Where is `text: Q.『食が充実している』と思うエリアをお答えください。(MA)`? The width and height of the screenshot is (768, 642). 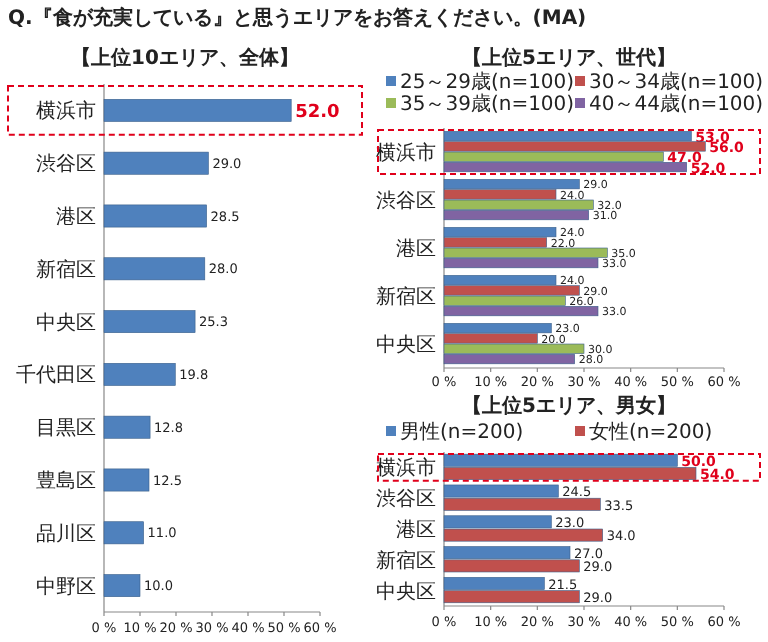 text: Q.『食が充実している』と思うエリアをお答えください。(MA) is located at coordinates (297, 18).